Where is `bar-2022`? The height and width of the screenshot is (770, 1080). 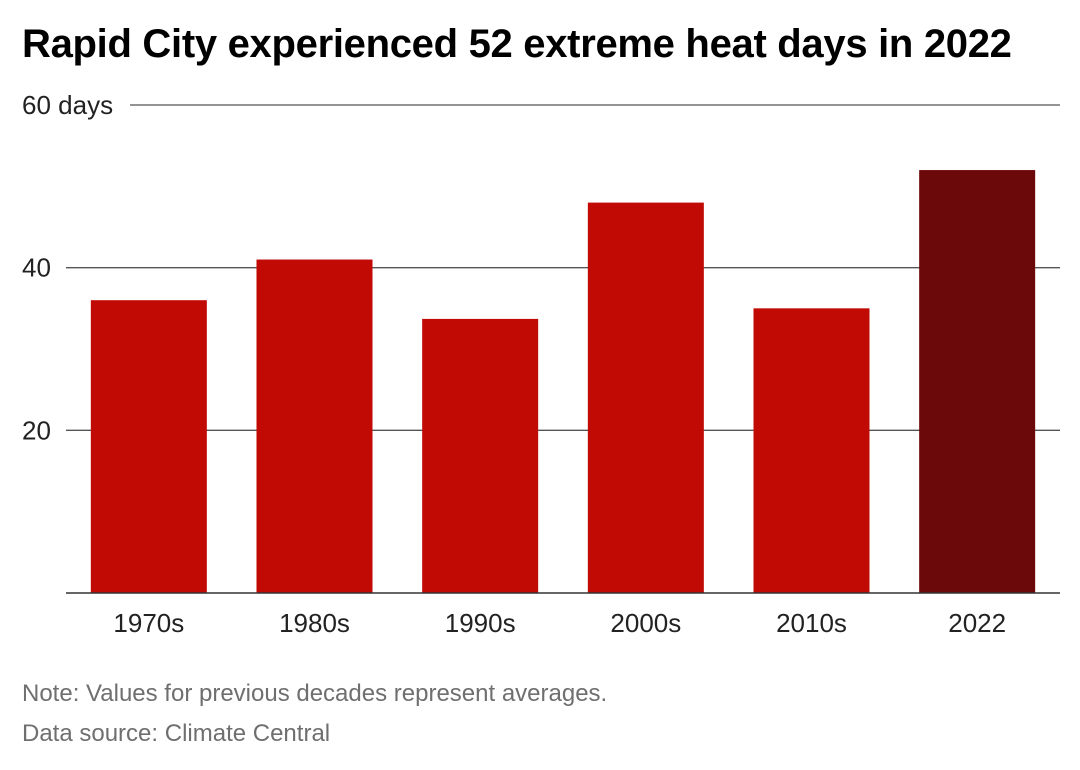
bar-2022 is located at coordinates (977, 382).